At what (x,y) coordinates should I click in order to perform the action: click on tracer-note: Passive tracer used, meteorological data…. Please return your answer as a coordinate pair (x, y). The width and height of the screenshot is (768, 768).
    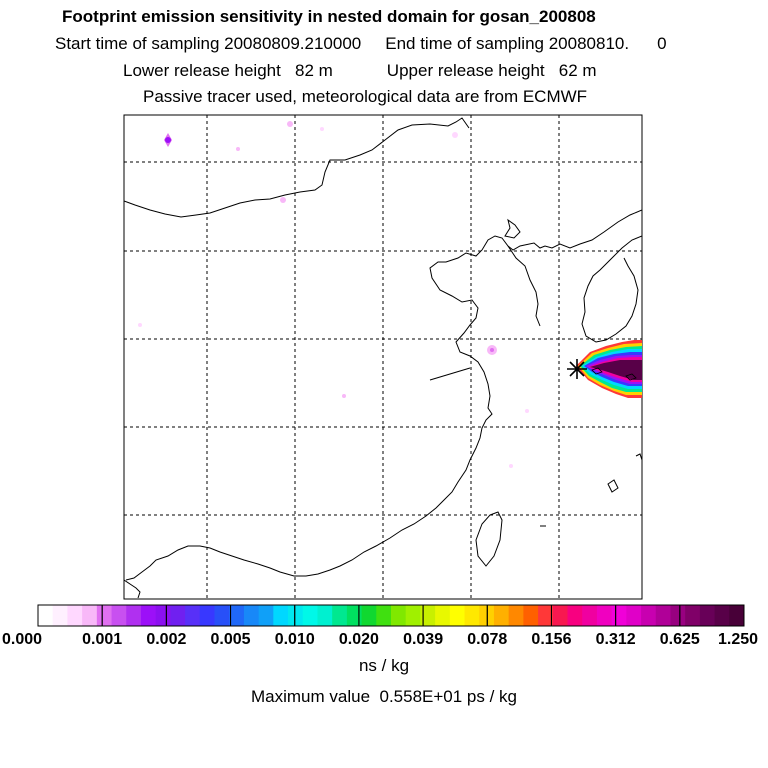
    Looking at the image, I should click on (365, 96).